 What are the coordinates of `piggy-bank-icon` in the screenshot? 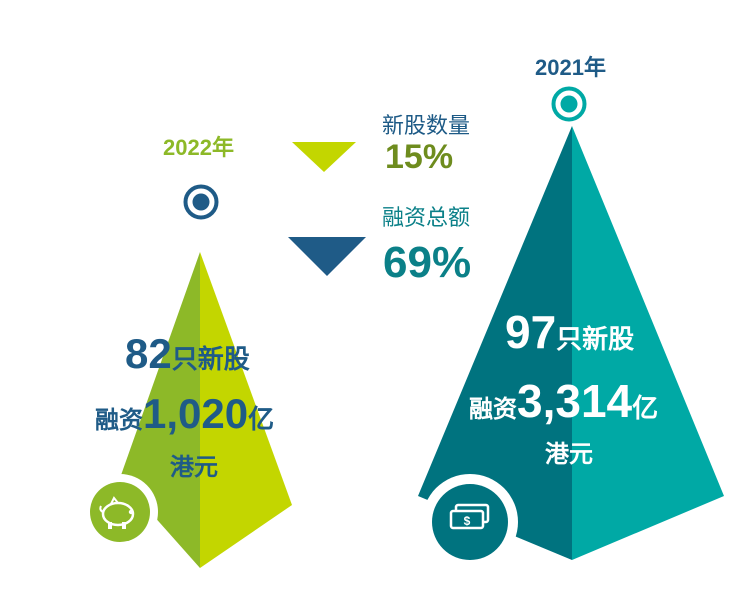 It's located at (120, 512).